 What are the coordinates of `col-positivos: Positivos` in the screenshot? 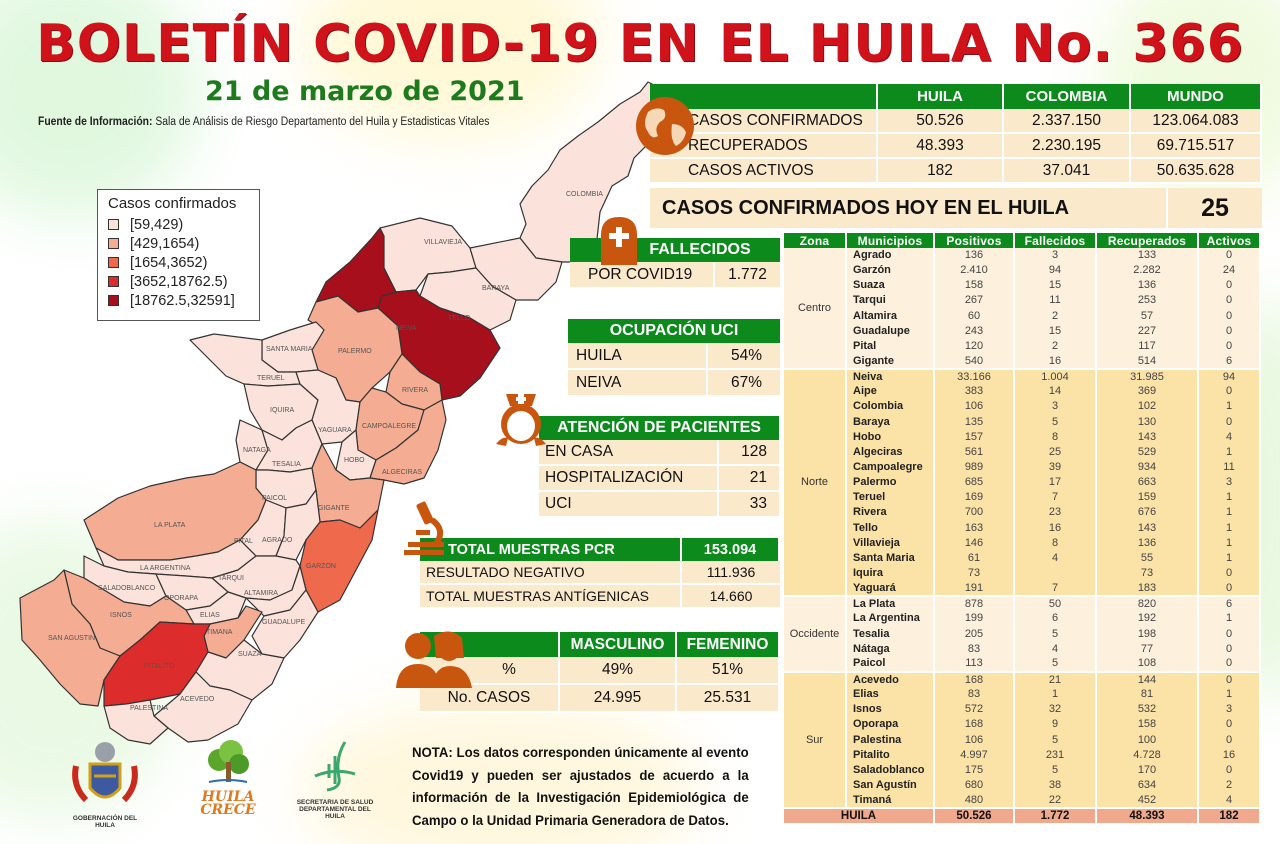 It's located at (974, 240).